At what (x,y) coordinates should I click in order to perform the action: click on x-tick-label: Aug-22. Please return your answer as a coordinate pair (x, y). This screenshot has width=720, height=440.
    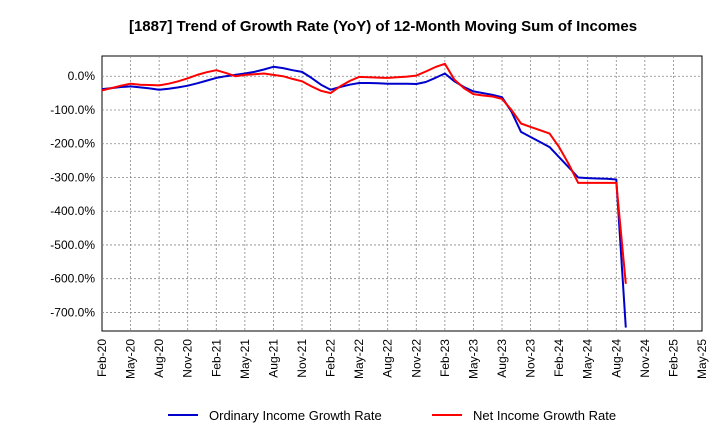
    Looking at the image, I should click on (388, 358).